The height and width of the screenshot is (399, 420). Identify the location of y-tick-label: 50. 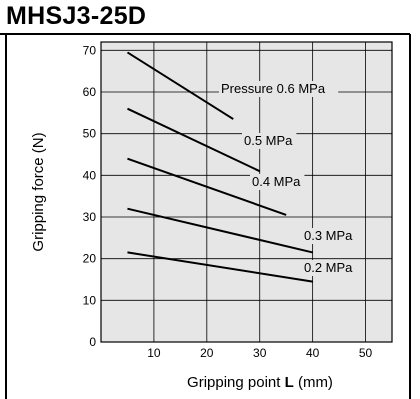
(90, 134).